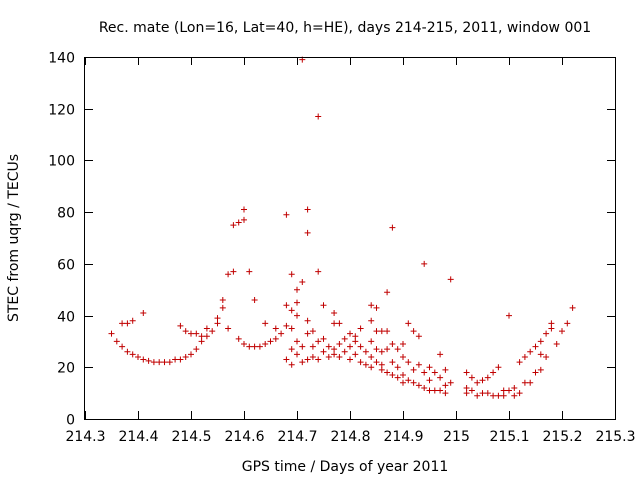 The width and height of the screenshot is (640, 480). I want to click on y-tick-label: 60, so click(66, 266).